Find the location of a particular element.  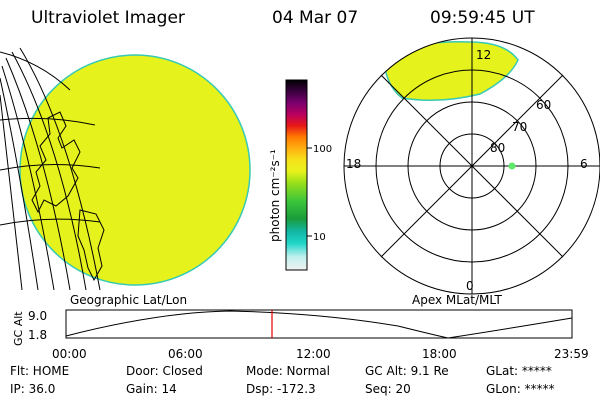

time-tick-label: 23:59 is located at coordinates (571, 354).